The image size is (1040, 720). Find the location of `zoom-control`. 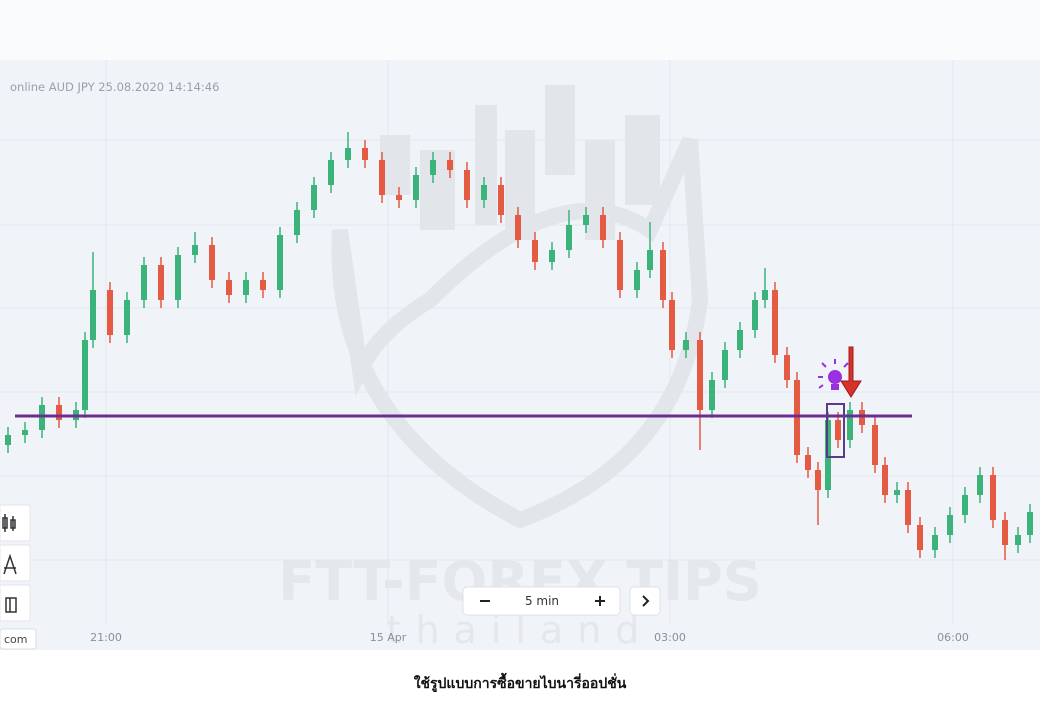

zoom-control is located at coordinates (541, 601).